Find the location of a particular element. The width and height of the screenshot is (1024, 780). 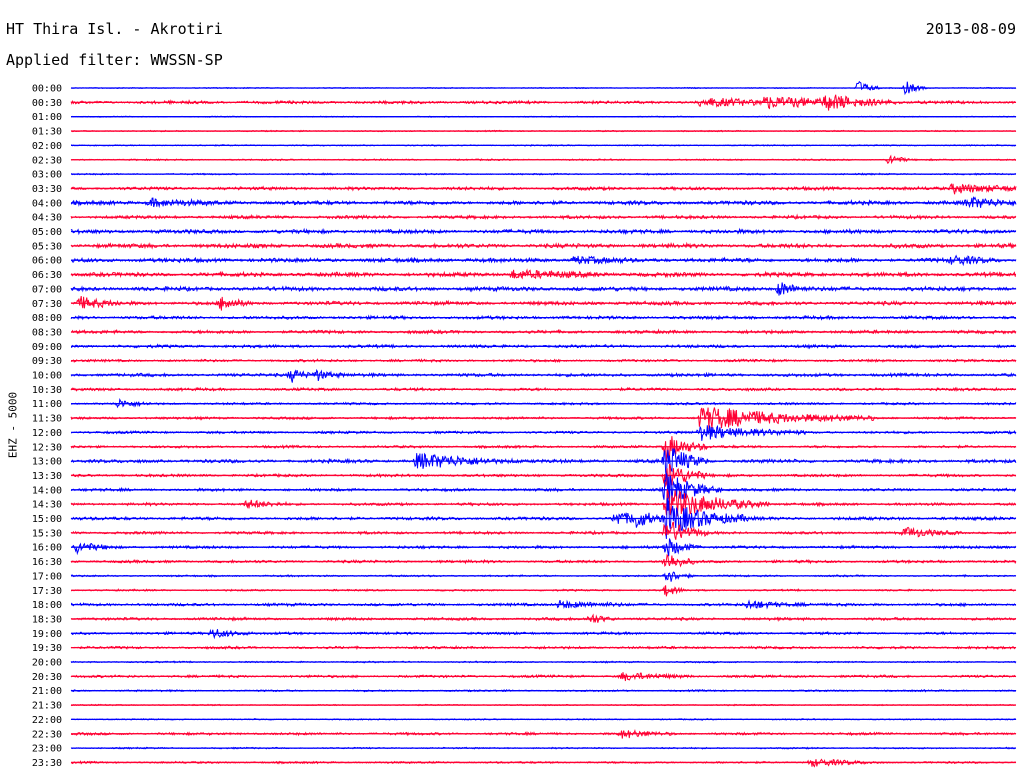

row-time-label: 11:30 is located at coordinates (47, 419).